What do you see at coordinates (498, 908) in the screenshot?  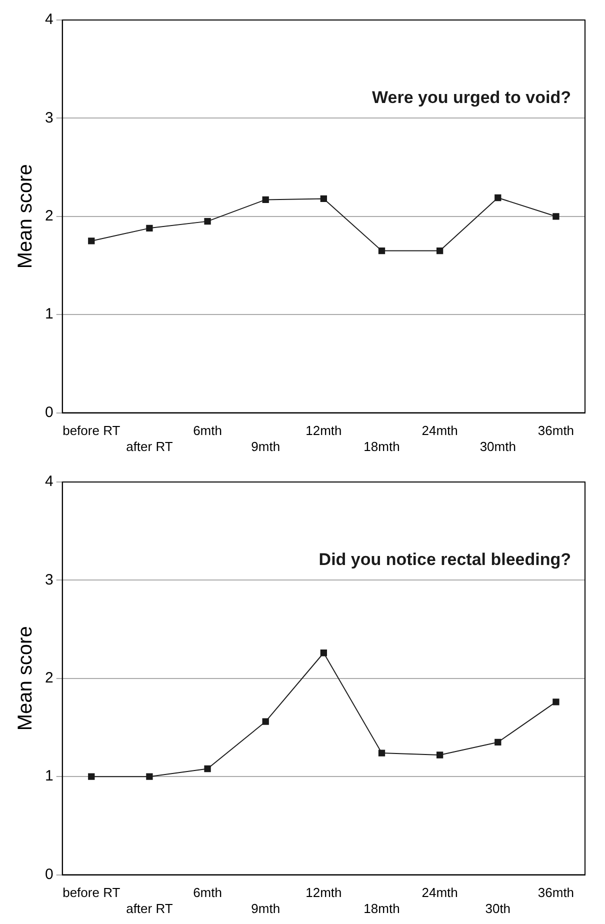 I see `x-tick-label: 30th` at bounding box center [498, 908].